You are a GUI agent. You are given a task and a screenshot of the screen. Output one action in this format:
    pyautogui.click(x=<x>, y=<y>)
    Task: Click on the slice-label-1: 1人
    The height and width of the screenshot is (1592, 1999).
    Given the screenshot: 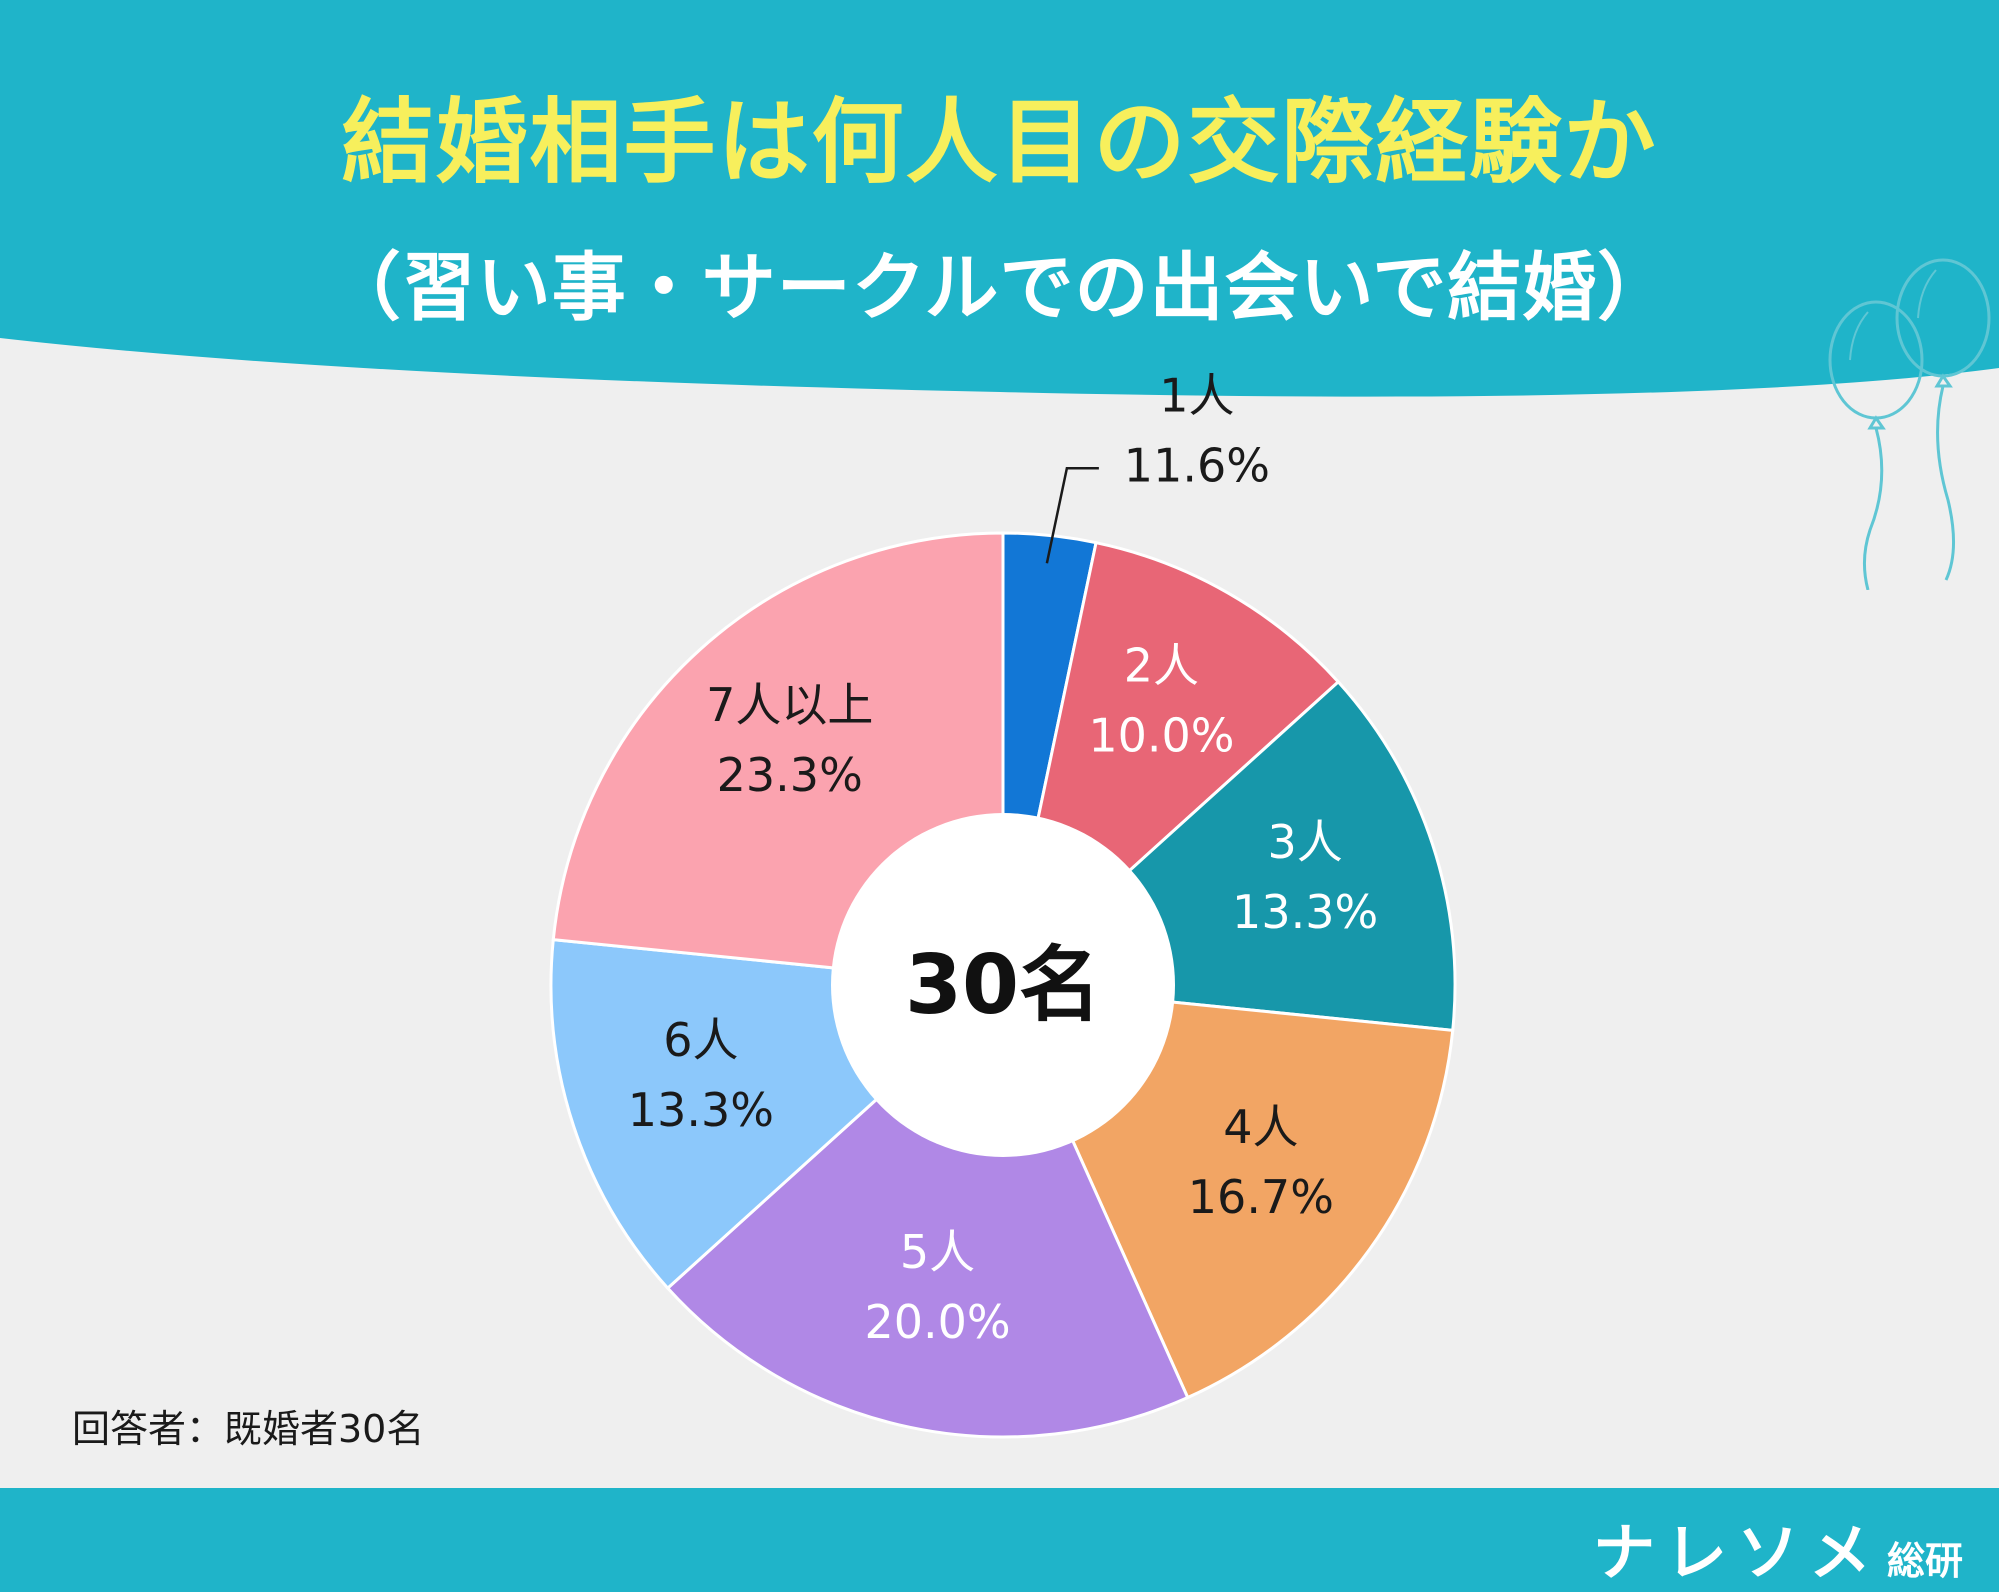 What is the action you would take?
    pyautogui.click(x=1196, y=395)
    